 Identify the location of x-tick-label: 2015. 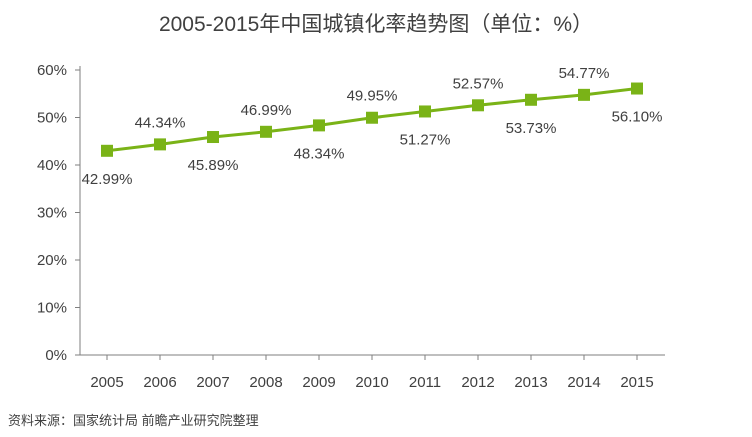
(636, 382).